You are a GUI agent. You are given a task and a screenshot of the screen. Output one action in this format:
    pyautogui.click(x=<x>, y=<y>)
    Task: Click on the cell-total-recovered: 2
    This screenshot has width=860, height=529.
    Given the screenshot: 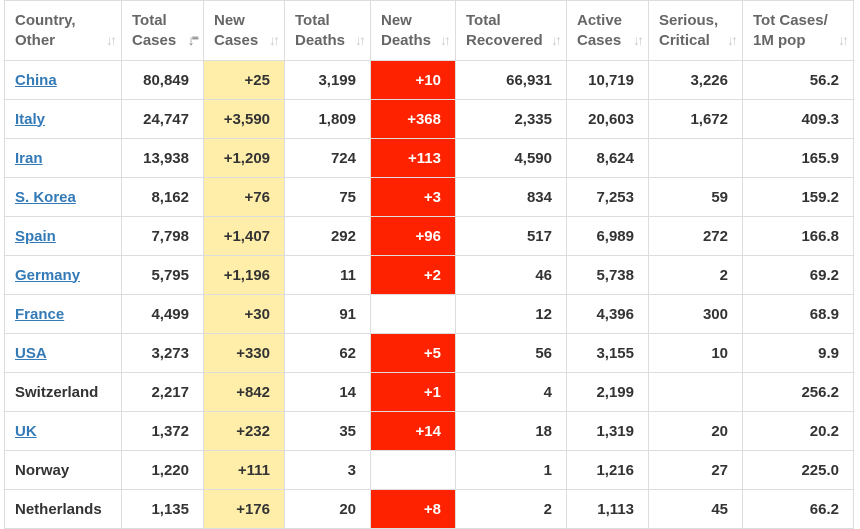 What is the action you would take?
    pyautogui.click(x=511, y=509)
    